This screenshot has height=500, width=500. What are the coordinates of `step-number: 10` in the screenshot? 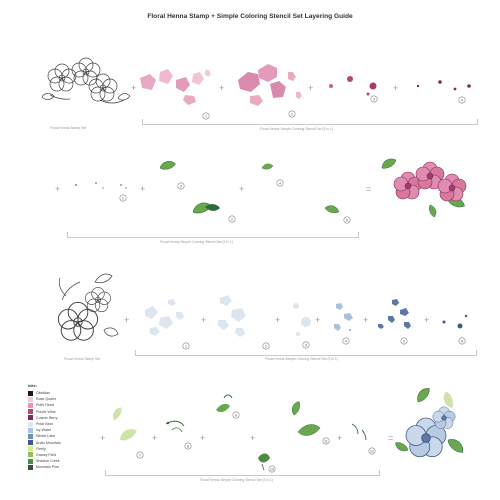 It's located at (272, 469).